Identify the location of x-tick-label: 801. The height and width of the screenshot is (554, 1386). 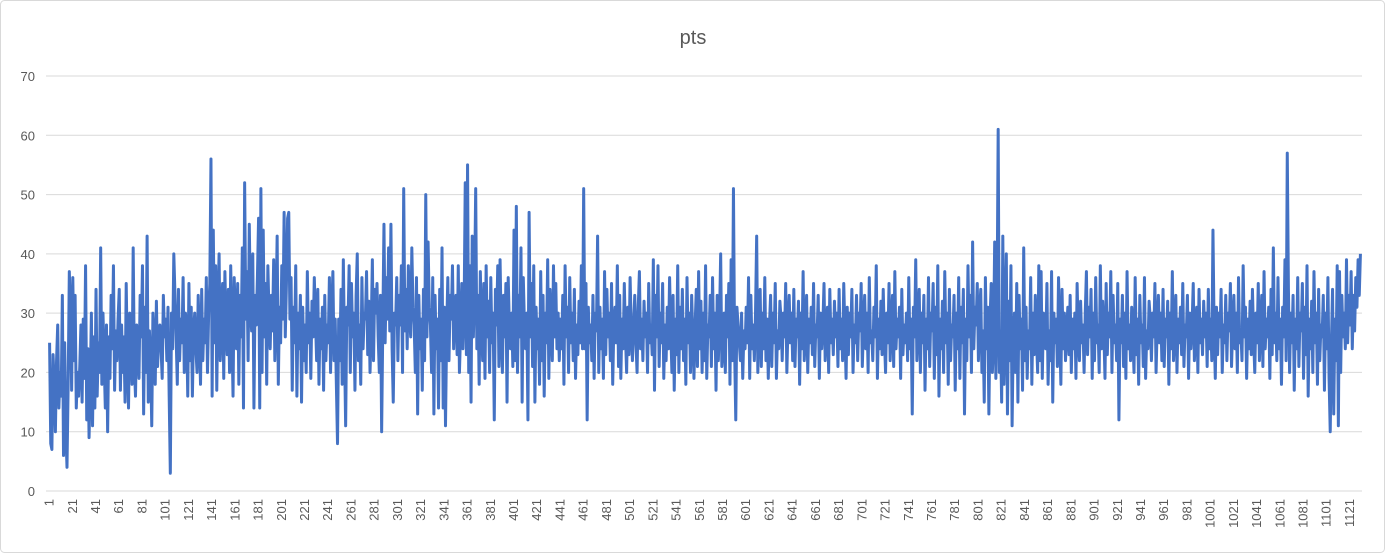
(977, 510).